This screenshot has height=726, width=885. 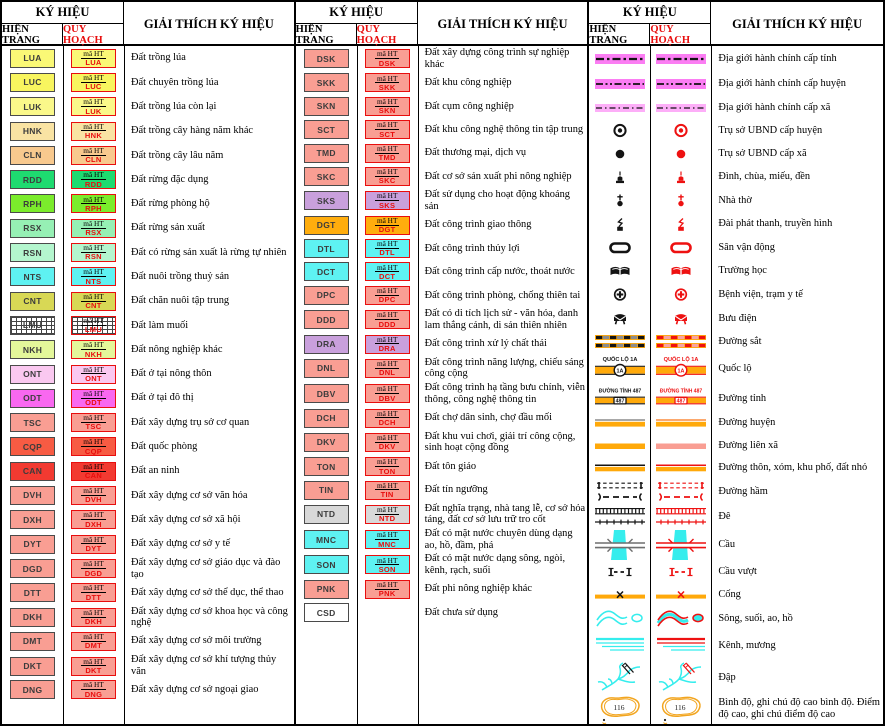 What do you see at coordinates (93, 427) in the screenshot?
I see `planning-code: TSC` at bounding box center [93, 427].